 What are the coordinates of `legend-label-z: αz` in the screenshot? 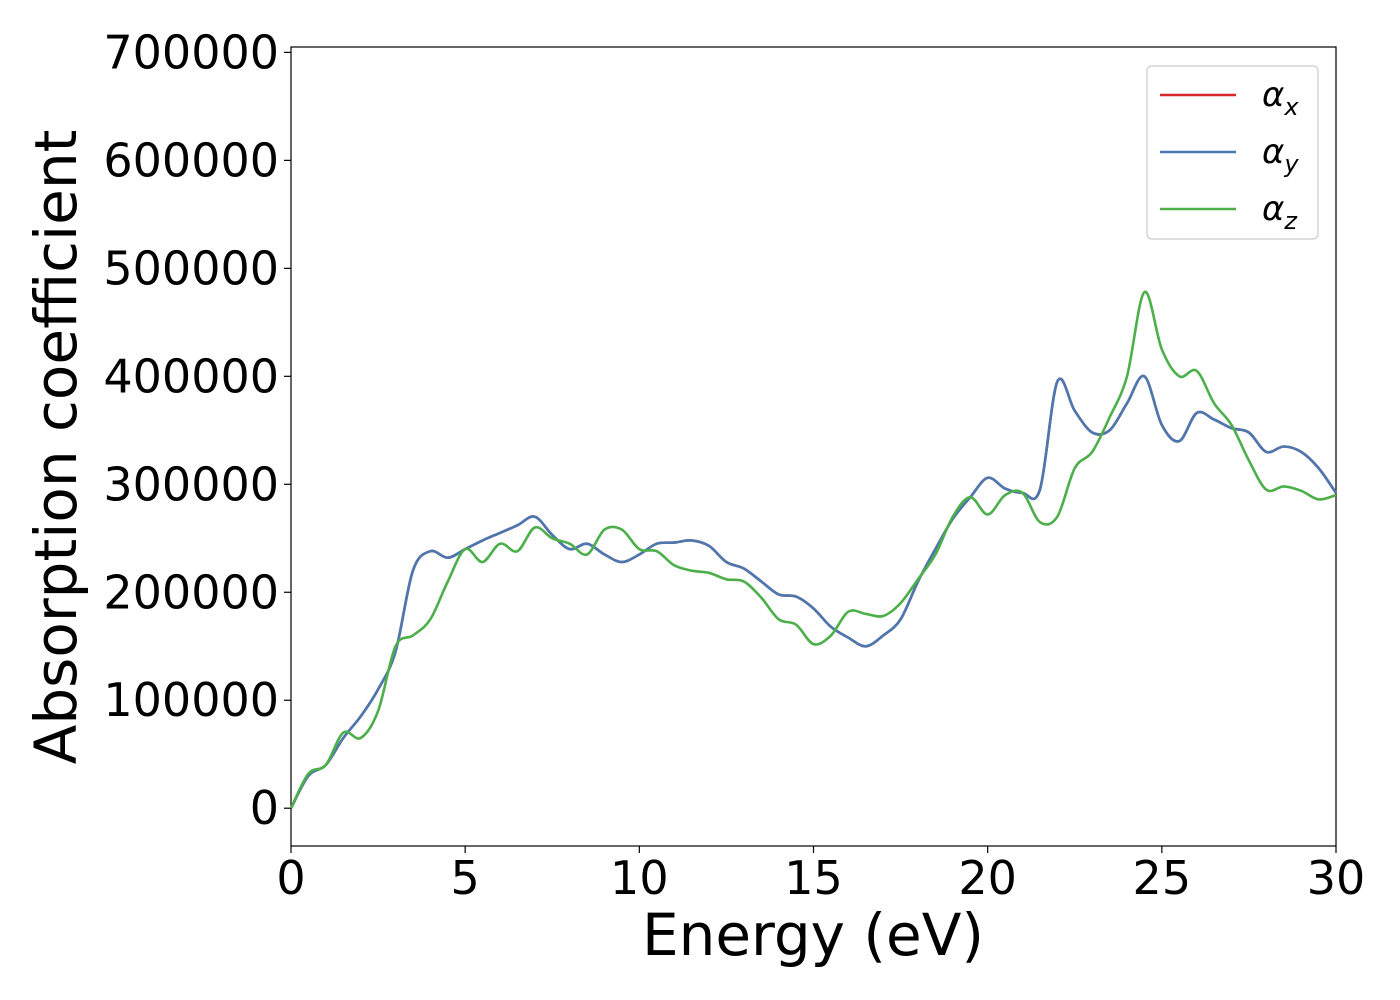 It's located at (1280, 212).